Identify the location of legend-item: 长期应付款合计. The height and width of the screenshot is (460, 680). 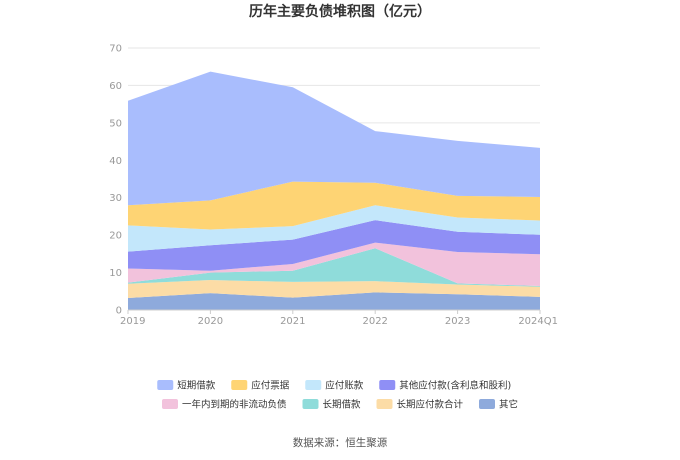
(420, 405).